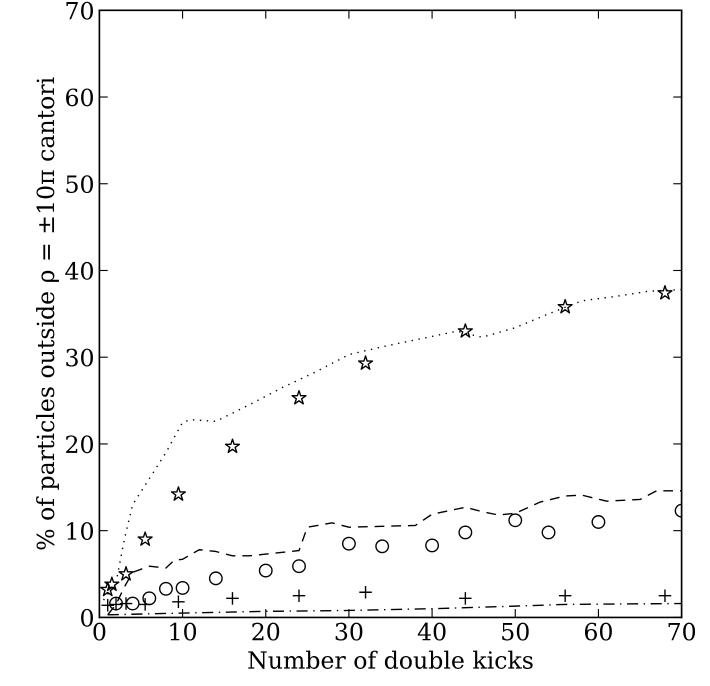 Image resolution: width=710 pixels, height=686 pixels. Describe the element at coordinates (349, 631) in the screenshot. I see `x-tick-label: 30` at that location.